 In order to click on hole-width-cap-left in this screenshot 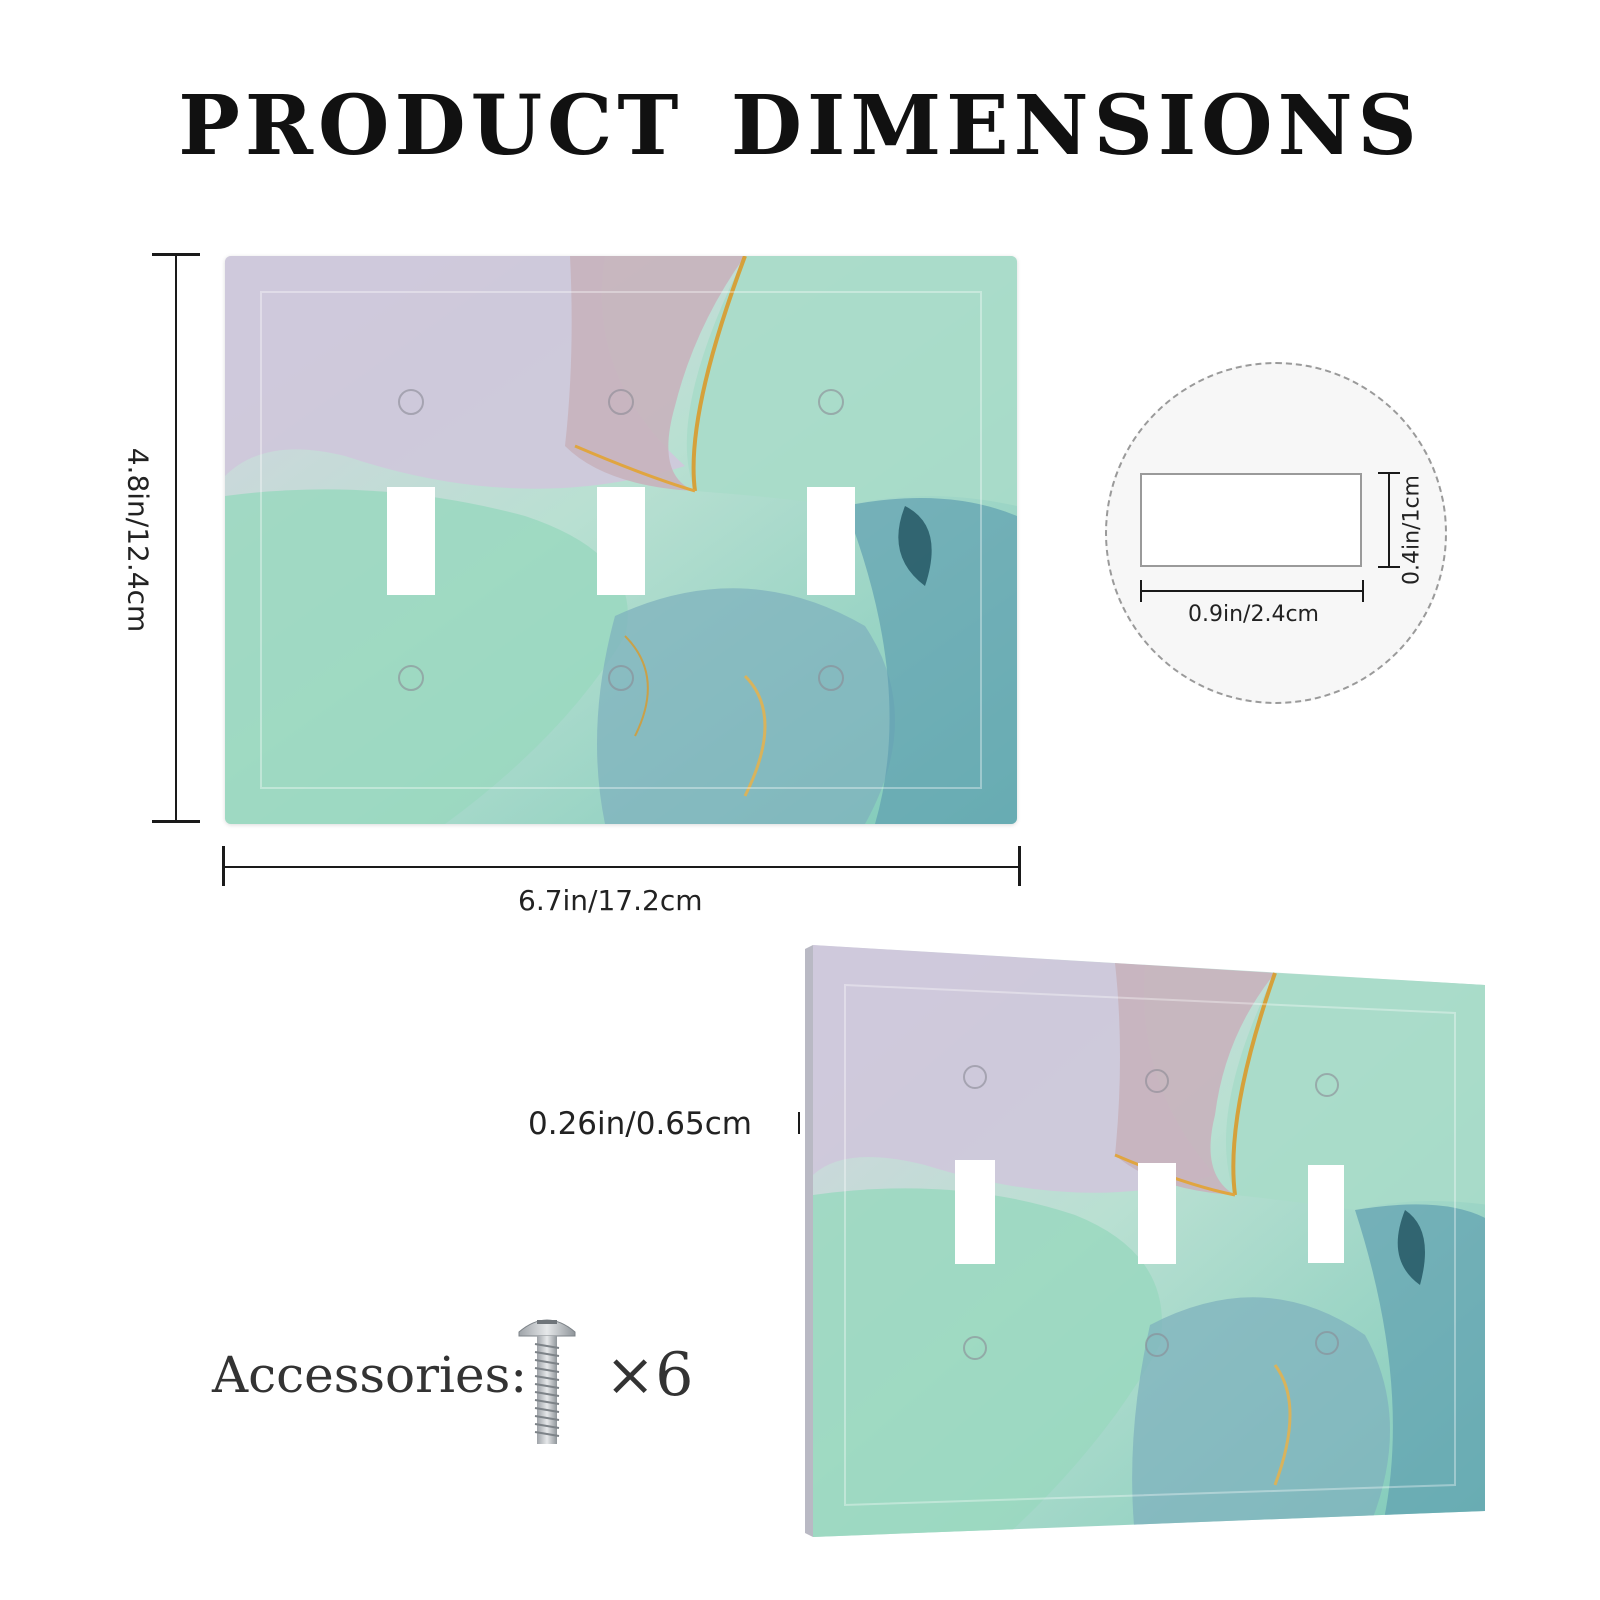, I will do `click(1141, 591)`.